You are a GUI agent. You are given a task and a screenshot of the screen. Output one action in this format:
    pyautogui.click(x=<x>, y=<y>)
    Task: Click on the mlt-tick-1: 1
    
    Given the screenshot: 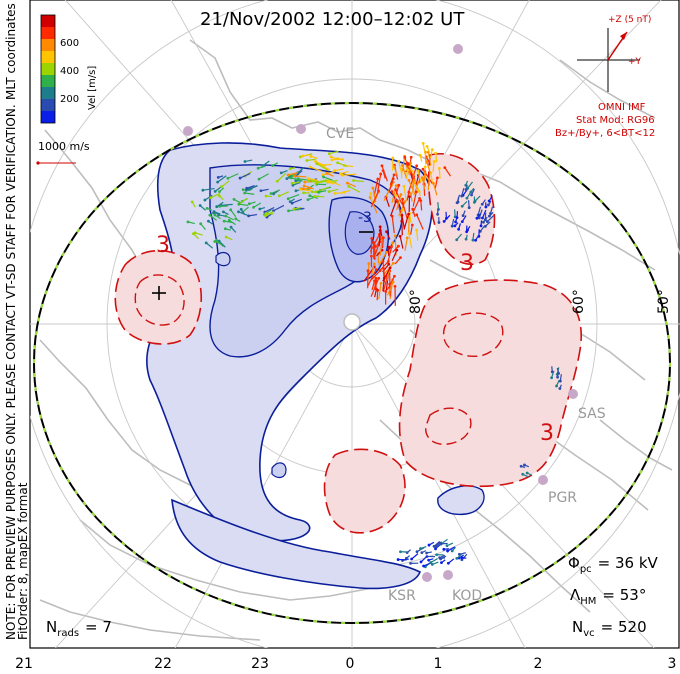 What is the action you would take?
    pyautogui.click(x=438, y=664)
    